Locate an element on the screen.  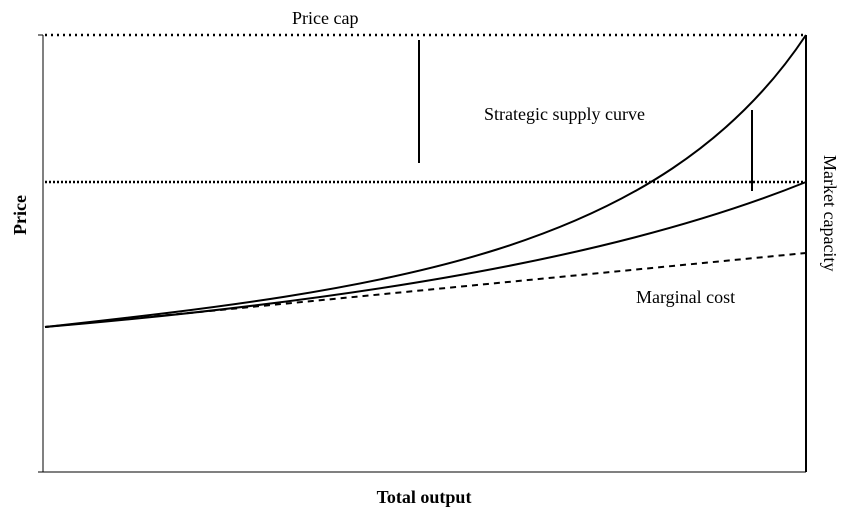
market-capacity-label: Market capacity is located at coordinates (830, 213).